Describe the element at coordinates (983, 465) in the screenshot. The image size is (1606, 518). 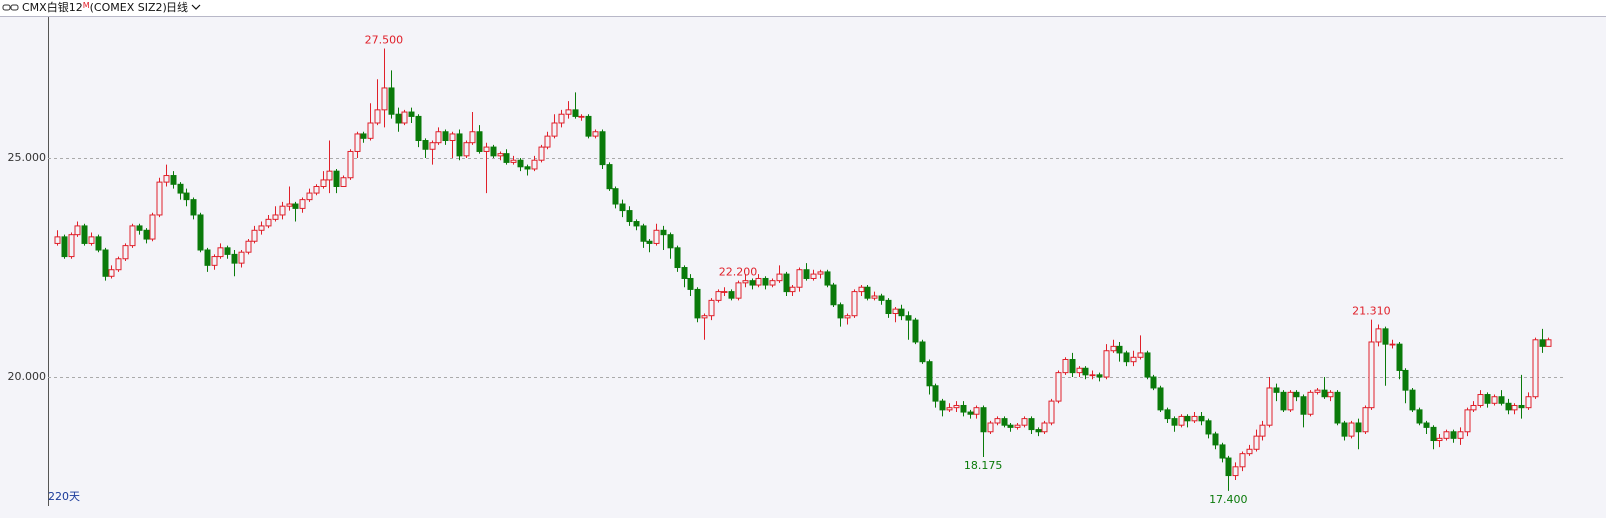
I see `low-annotation: 18.175` at that location.